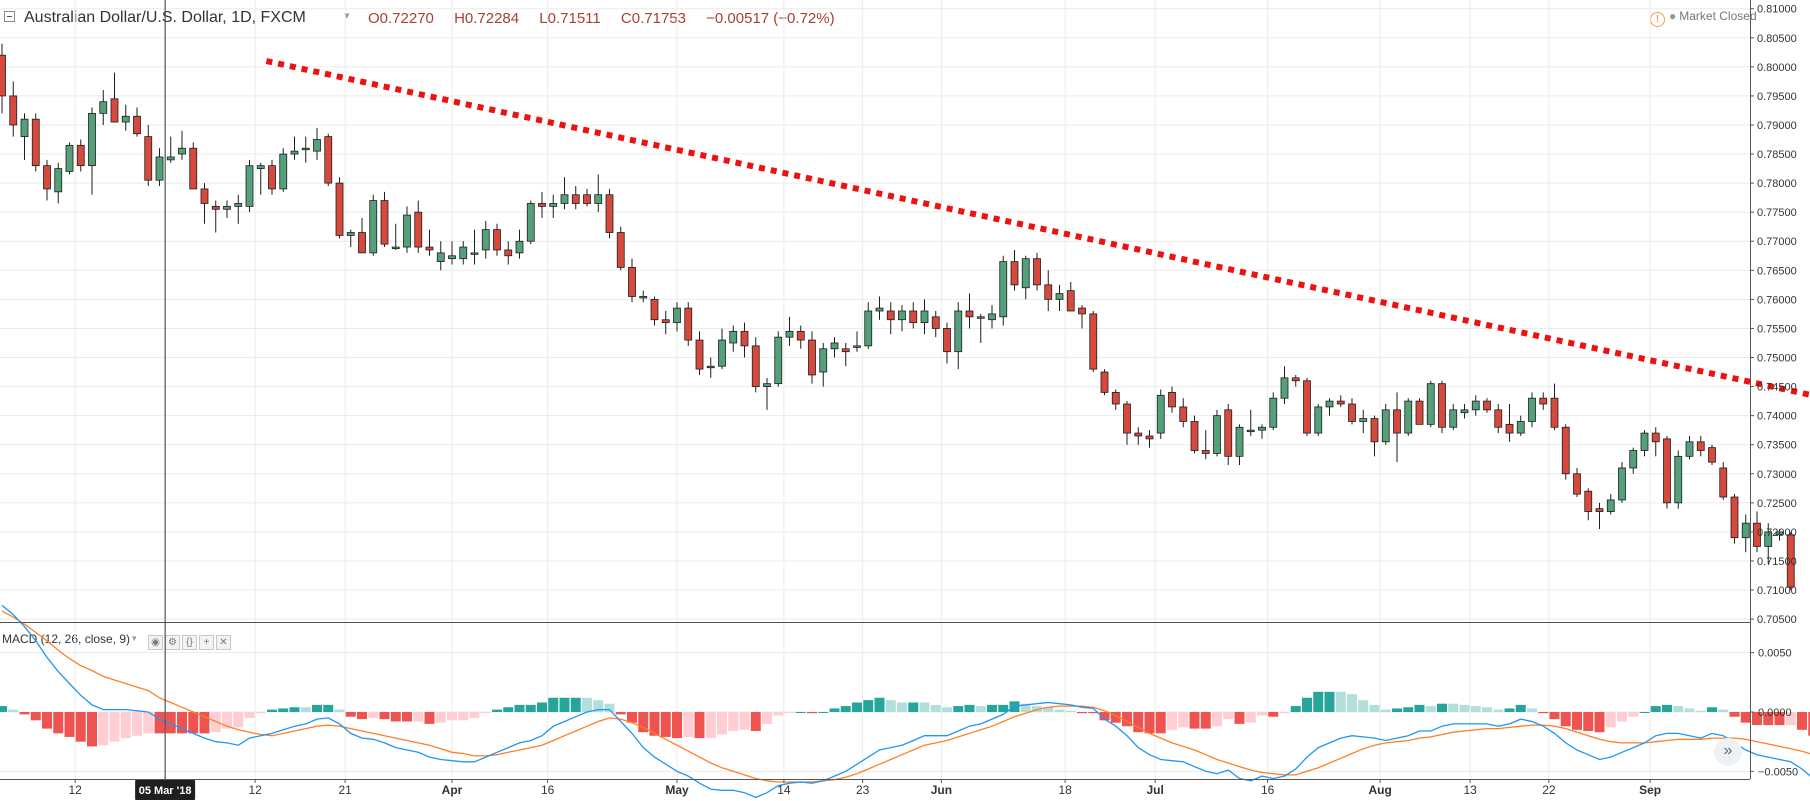 The width and height of the screenshot is (1810, 801). What do you see at coordinates (1470, 790) in the screenshot?
I see `x-tick-label: 13` at bounding box center [1470, 790].